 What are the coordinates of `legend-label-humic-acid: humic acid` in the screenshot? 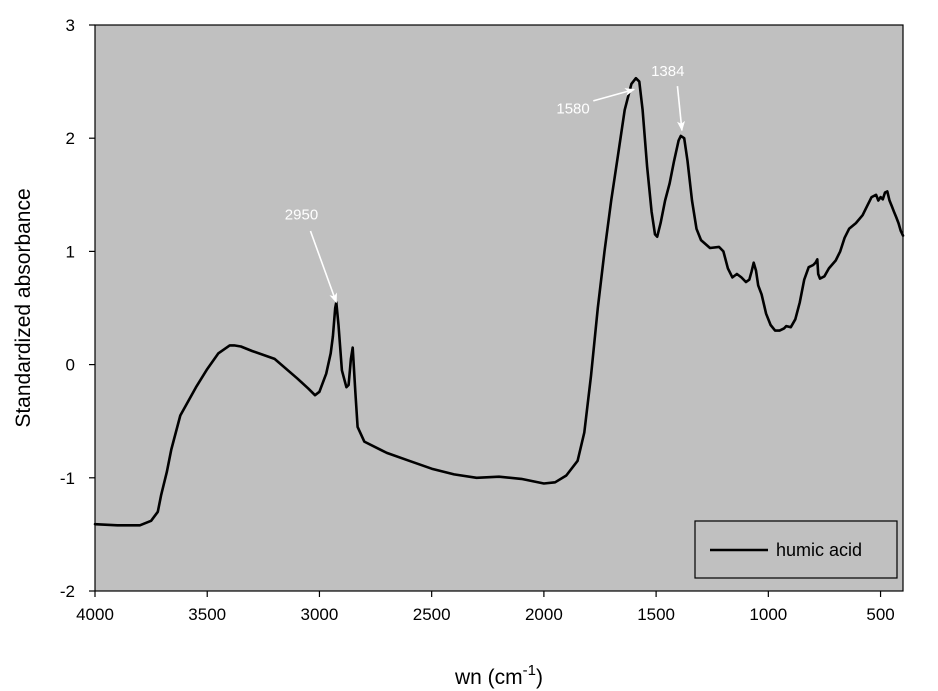 It's located at (819, 550).